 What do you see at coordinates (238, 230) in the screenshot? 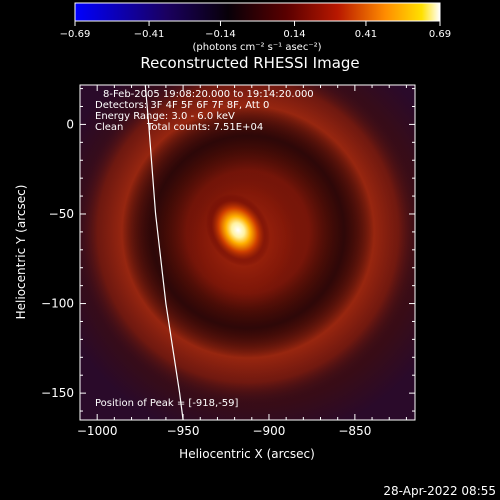
I see `heatmap-peak-source` at bounding box center [238, 230].